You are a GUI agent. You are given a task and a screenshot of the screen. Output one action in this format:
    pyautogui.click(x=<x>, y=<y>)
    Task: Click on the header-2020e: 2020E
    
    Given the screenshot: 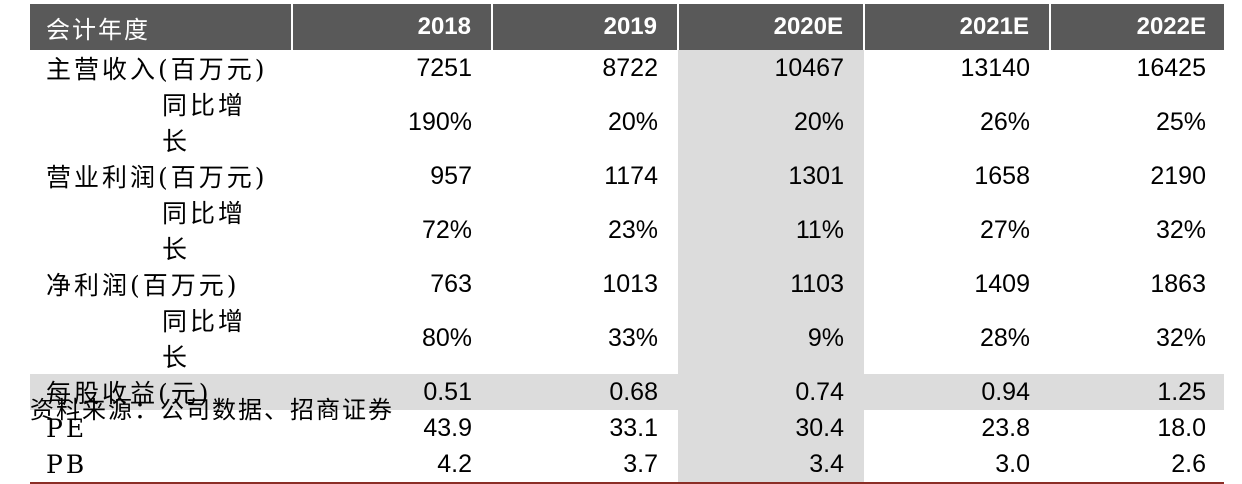 What is the action you would take?
    pyautogui.click(x=771, y=27)
    